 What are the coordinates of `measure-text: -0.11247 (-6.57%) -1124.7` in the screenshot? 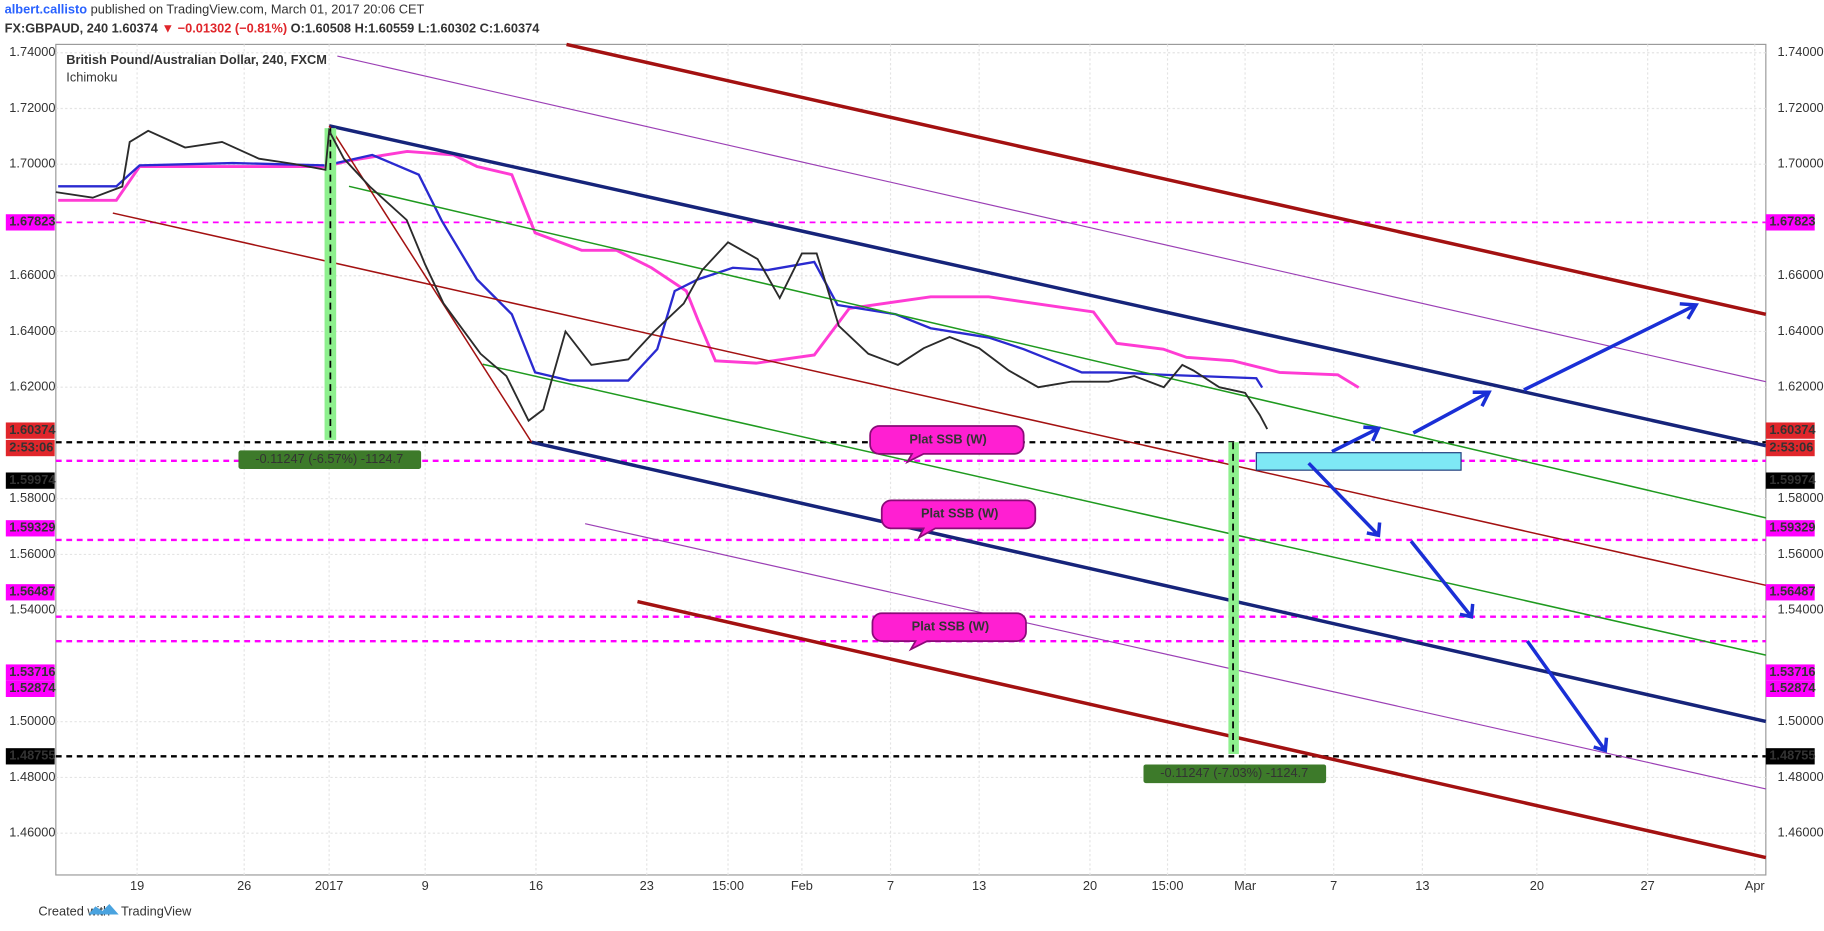 It's located at (329, 458).